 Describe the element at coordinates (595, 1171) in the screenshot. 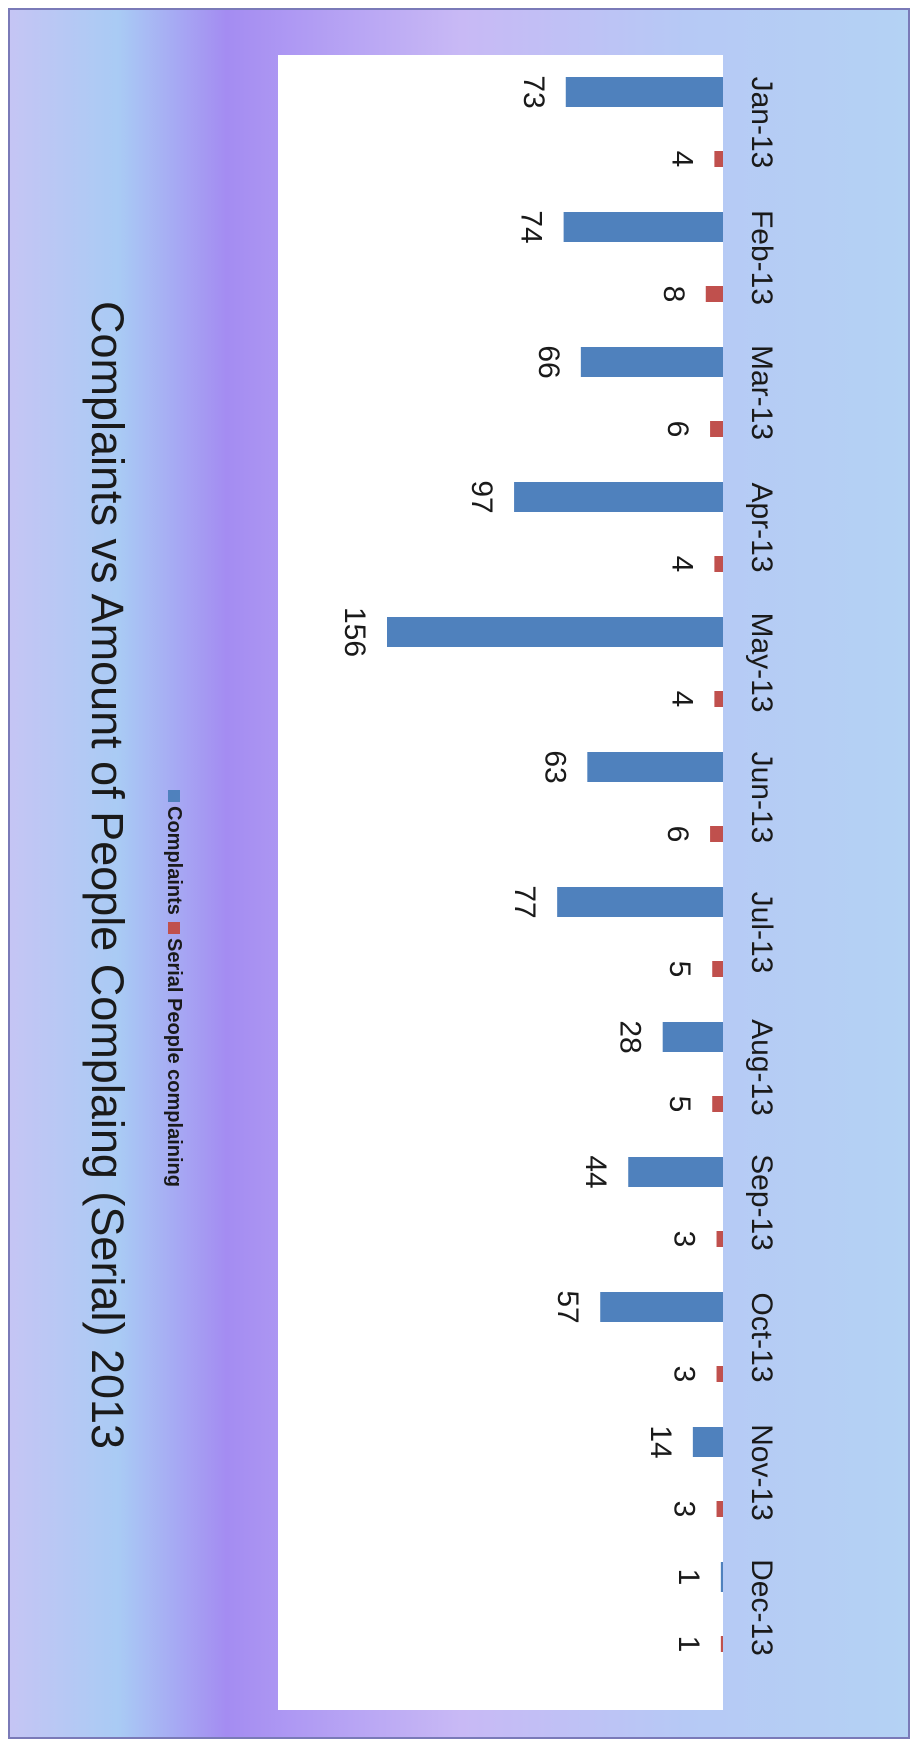

I see `data-label-complaints-Sep-13: 44` at that location.